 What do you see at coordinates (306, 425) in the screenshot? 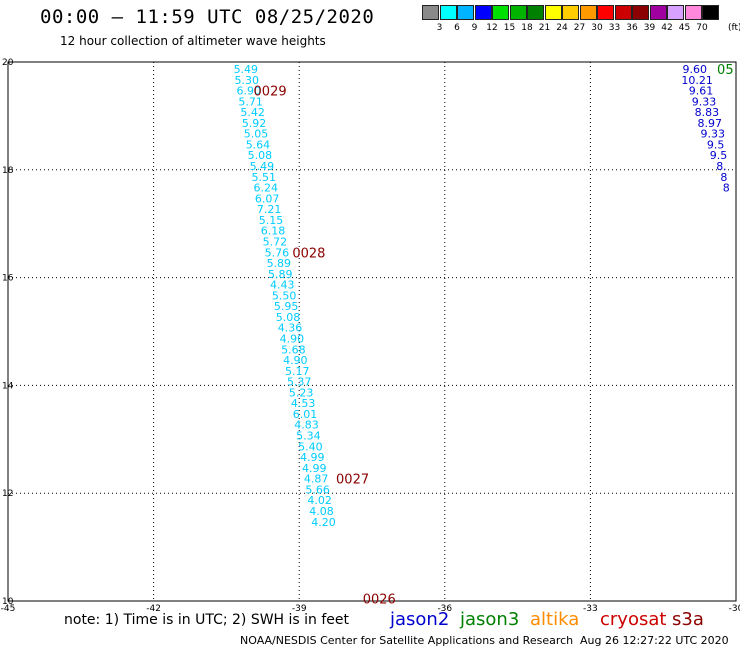
I see `wave-height-label: 4.83` at bounding box center [306, 425].